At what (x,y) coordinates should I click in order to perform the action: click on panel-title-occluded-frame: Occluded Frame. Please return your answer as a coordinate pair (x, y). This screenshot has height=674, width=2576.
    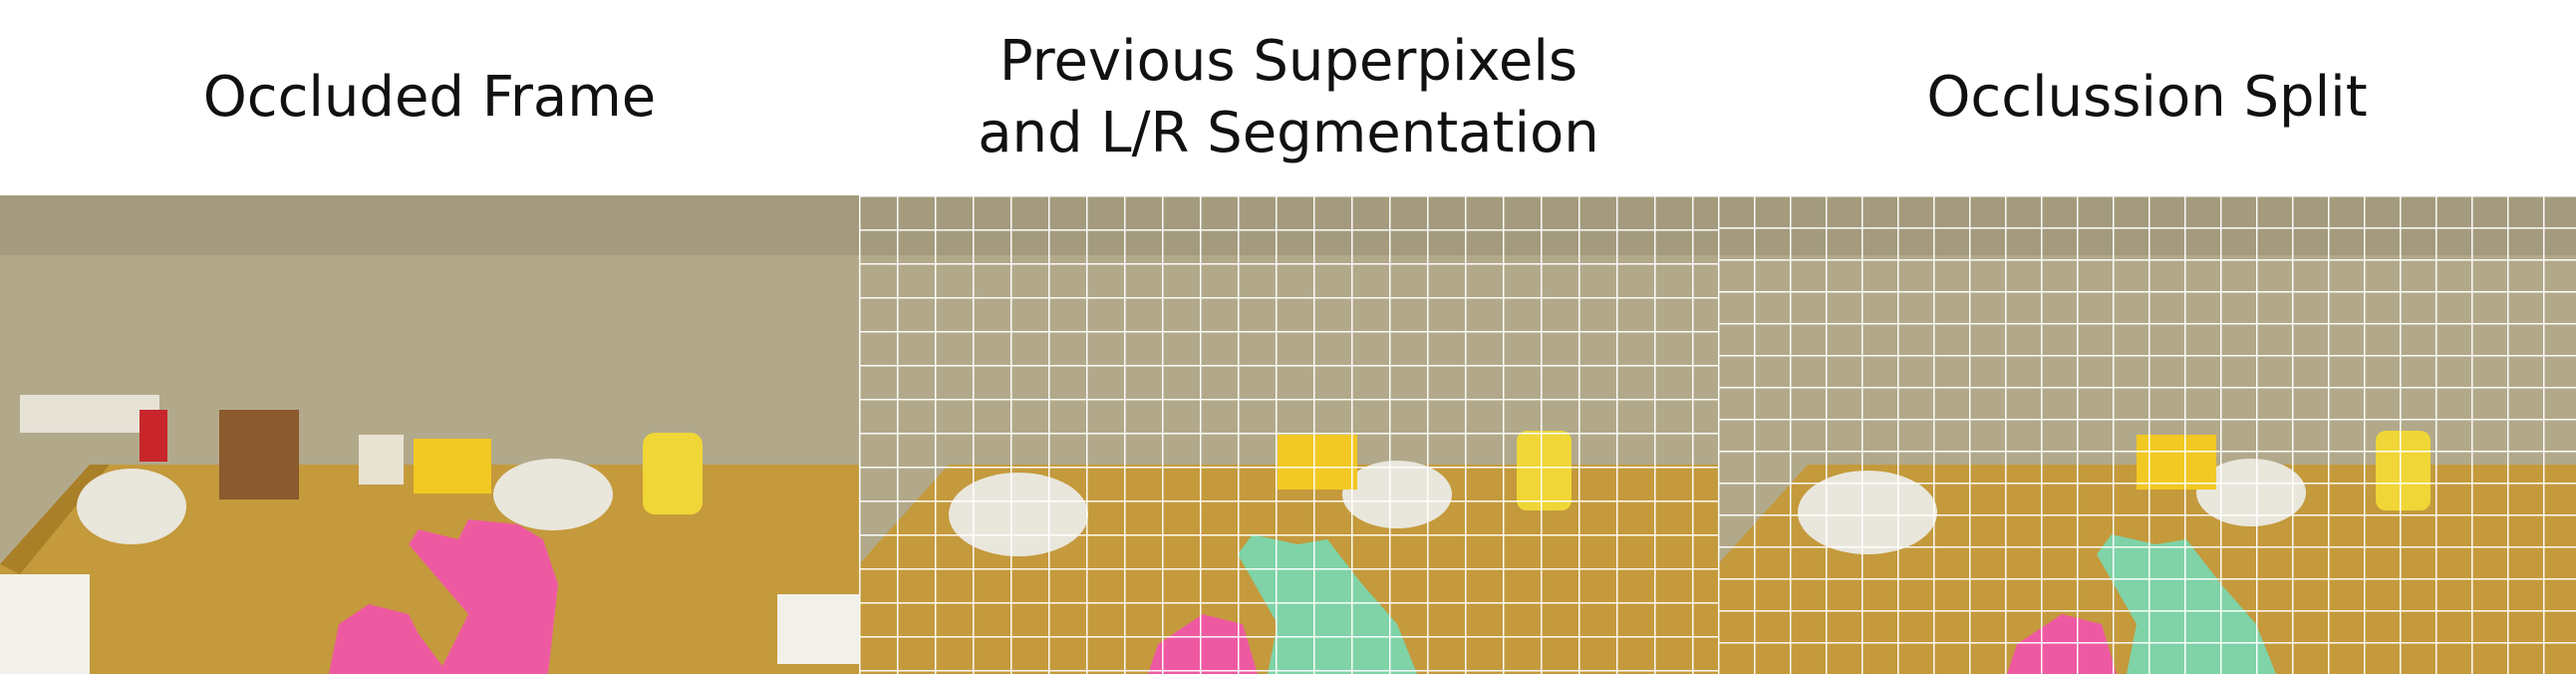
    Looking at the image, I should click on (429, 97).